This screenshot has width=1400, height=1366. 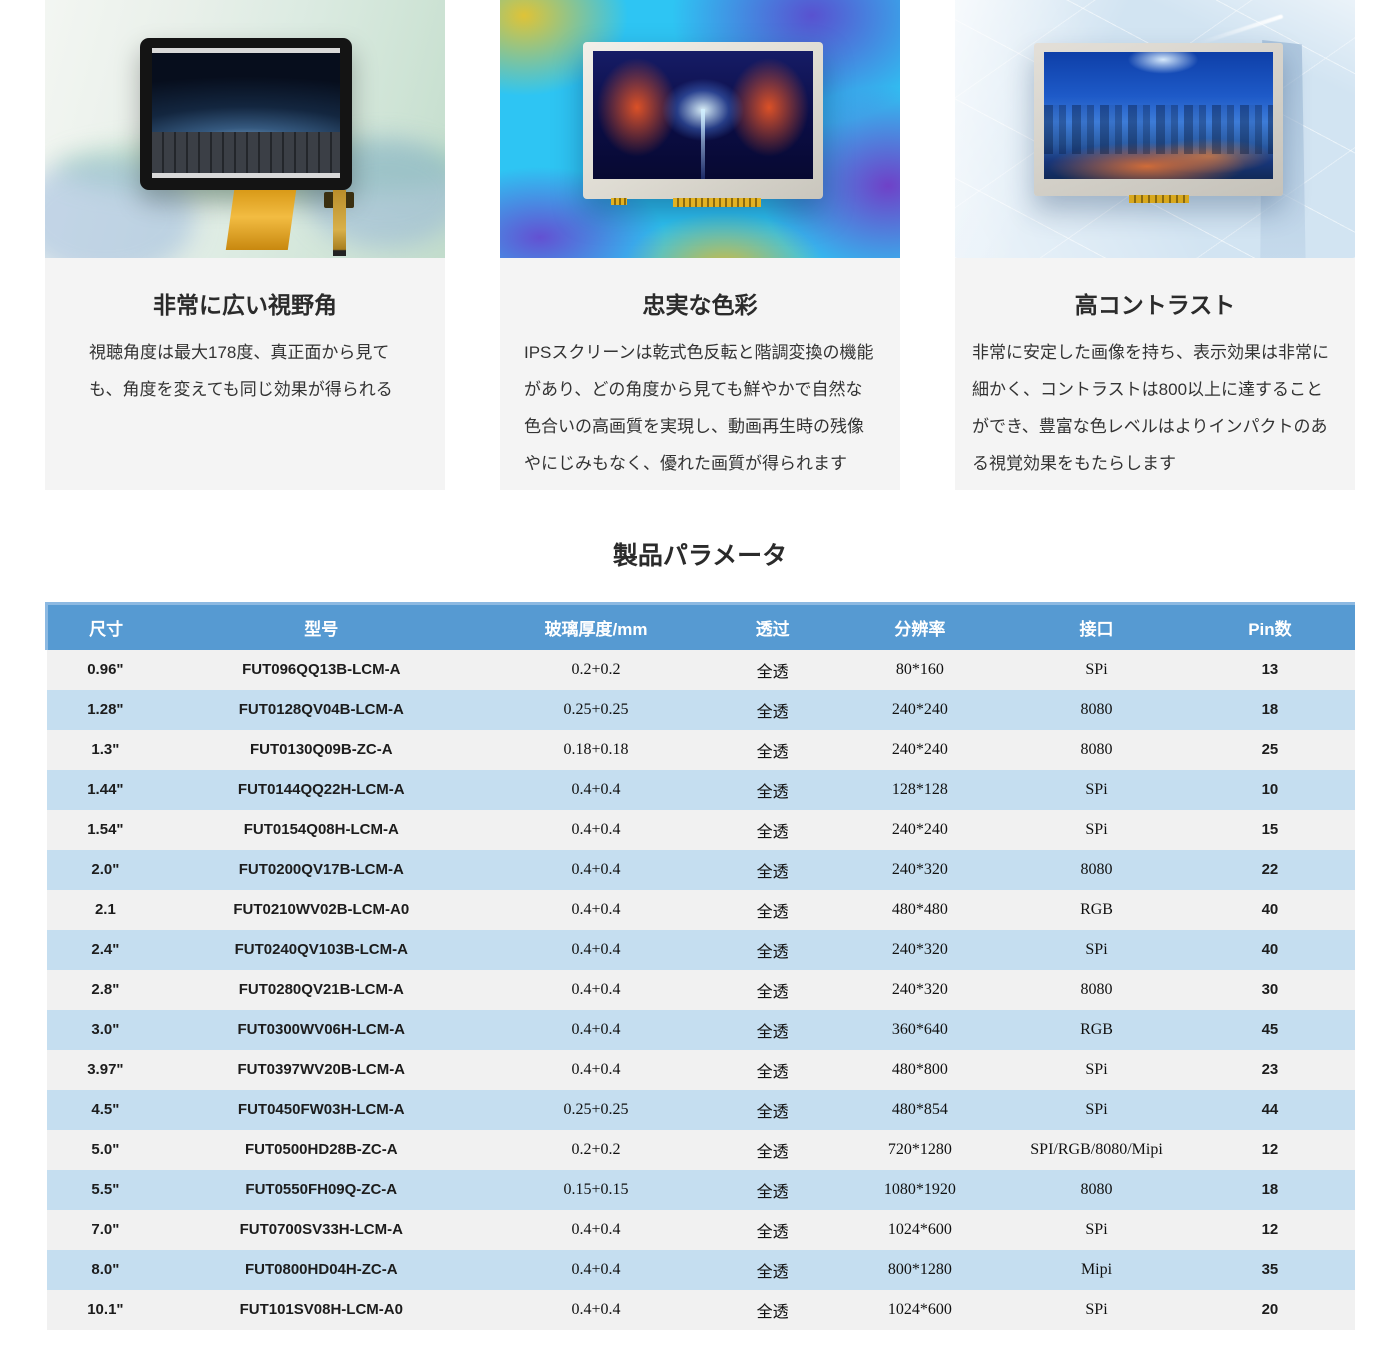 What do you see at coordinates (1269, 909) in the screenshot?
I see `table-cell: 40` at bounding box center [1269, 909].